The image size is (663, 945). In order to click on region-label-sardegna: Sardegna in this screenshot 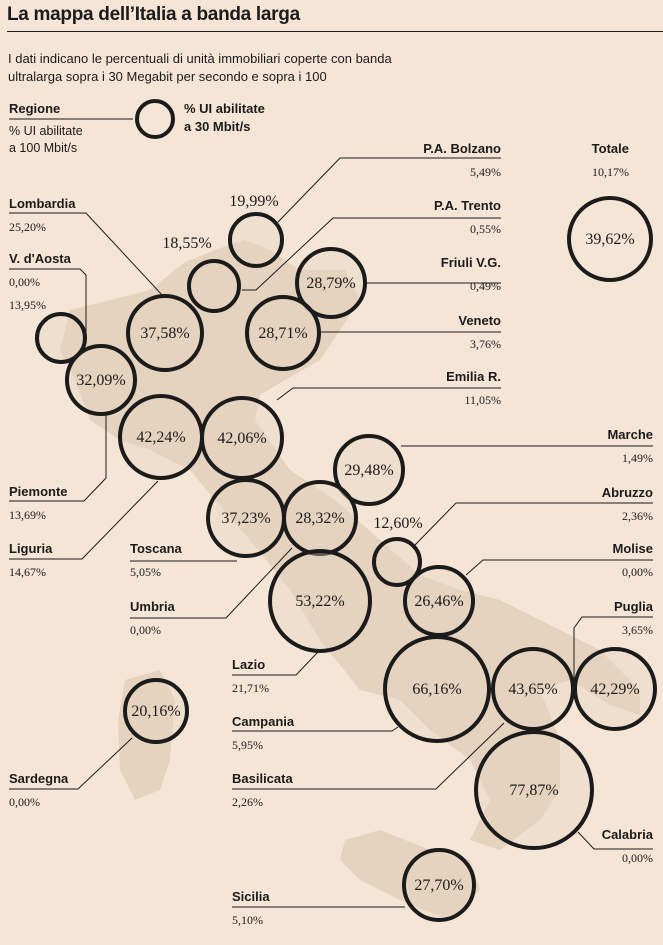, I will do `click(39, 778)`.